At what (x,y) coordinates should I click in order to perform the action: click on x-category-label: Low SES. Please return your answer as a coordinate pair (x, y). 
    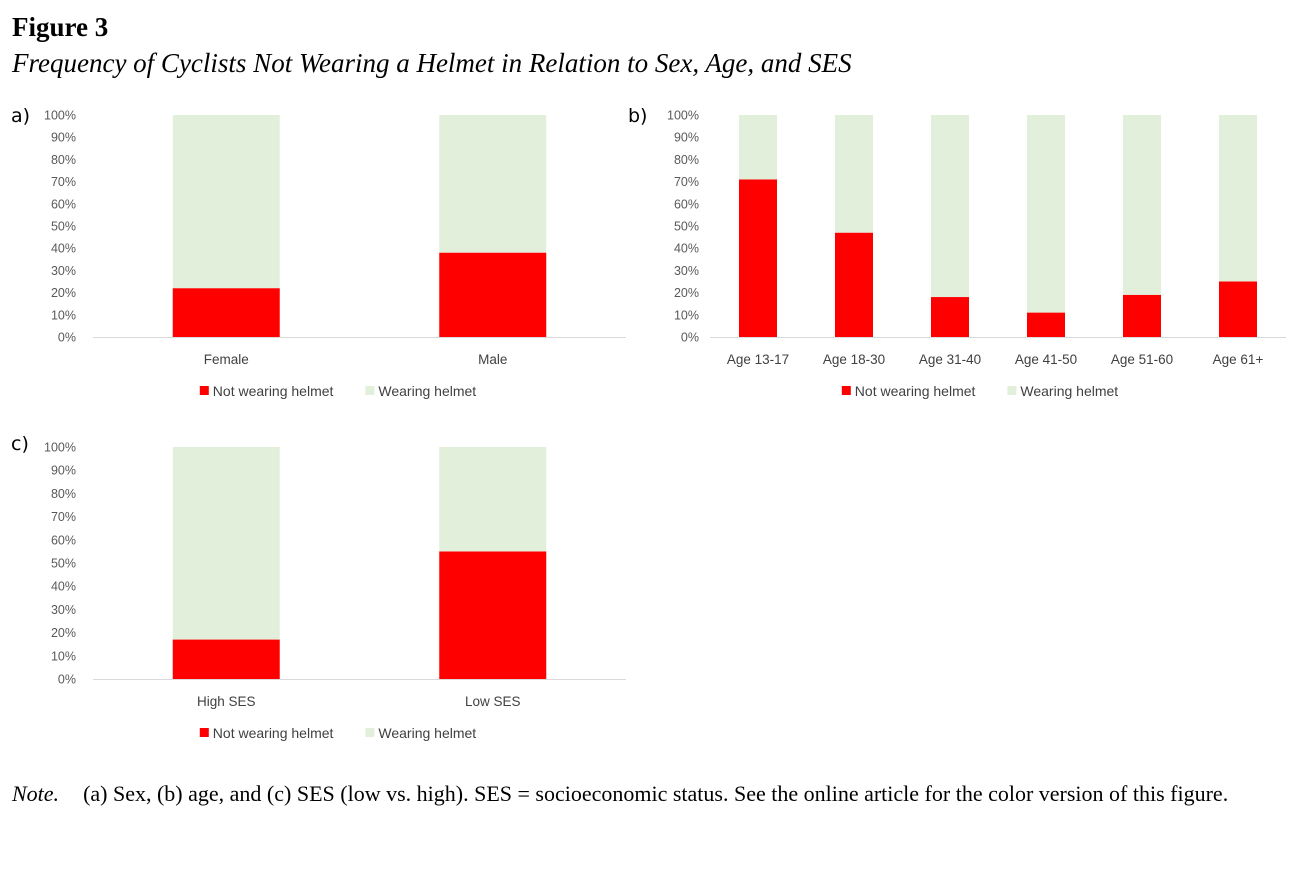
    Looking at the image, I should click on (493, 701).